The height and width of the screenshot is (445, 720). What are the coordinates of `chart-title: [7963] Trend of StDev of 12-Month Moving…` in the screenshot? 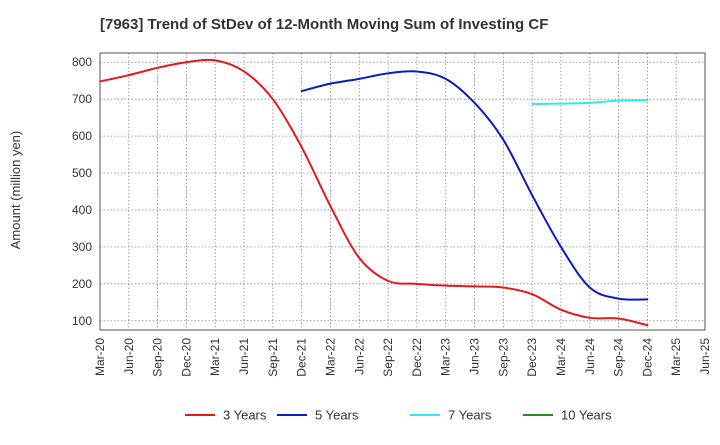 It's located at (324, 24).